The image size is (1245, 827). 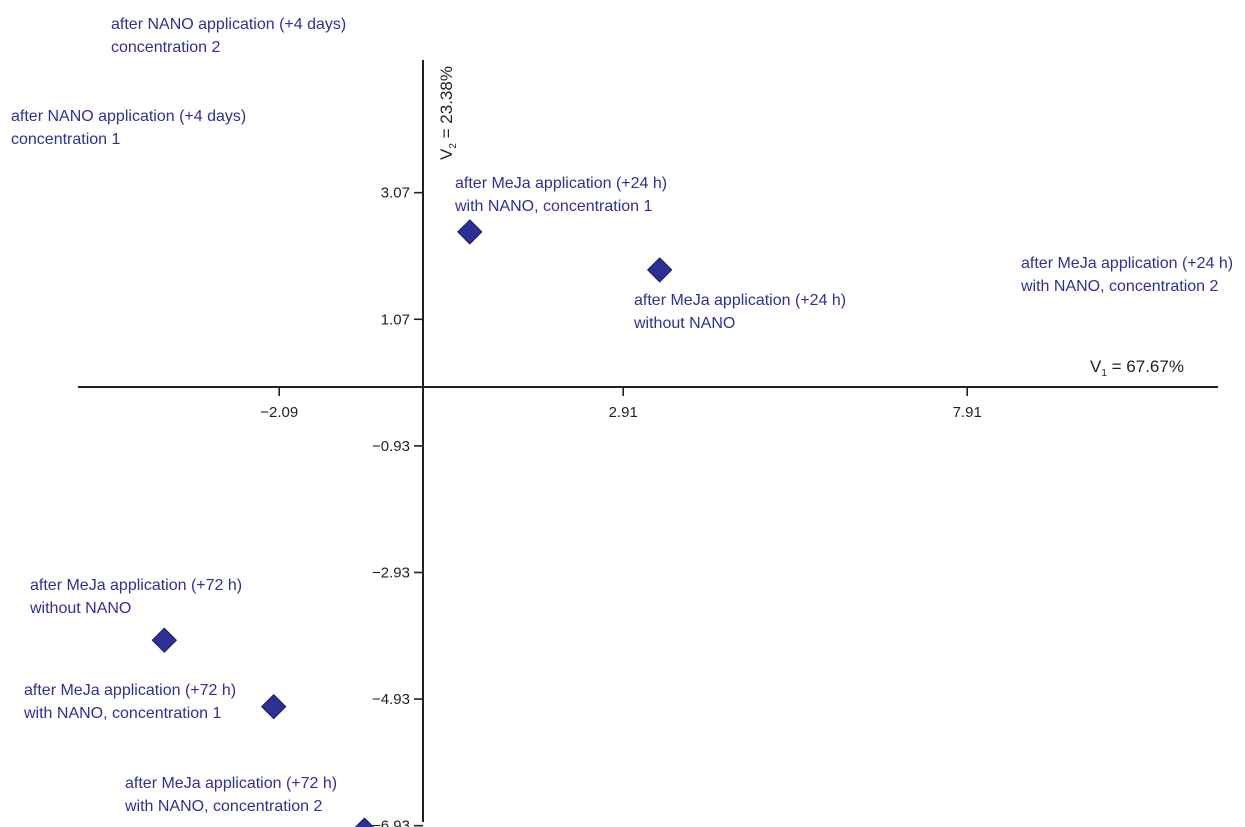 What do you see at coordinates (391, 699) in the screenshot?
I see `y-tick-label: −4.93` at bounding box center [391, 699].